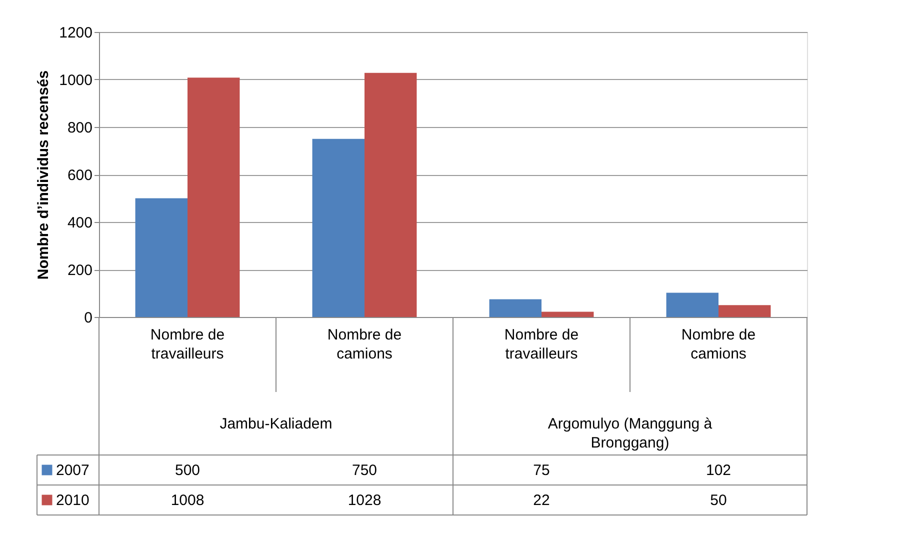 The image size is (911, 549). Describe the element at coordinates (719, 470) in the screenshot. I see `data-label: 102` at that location.